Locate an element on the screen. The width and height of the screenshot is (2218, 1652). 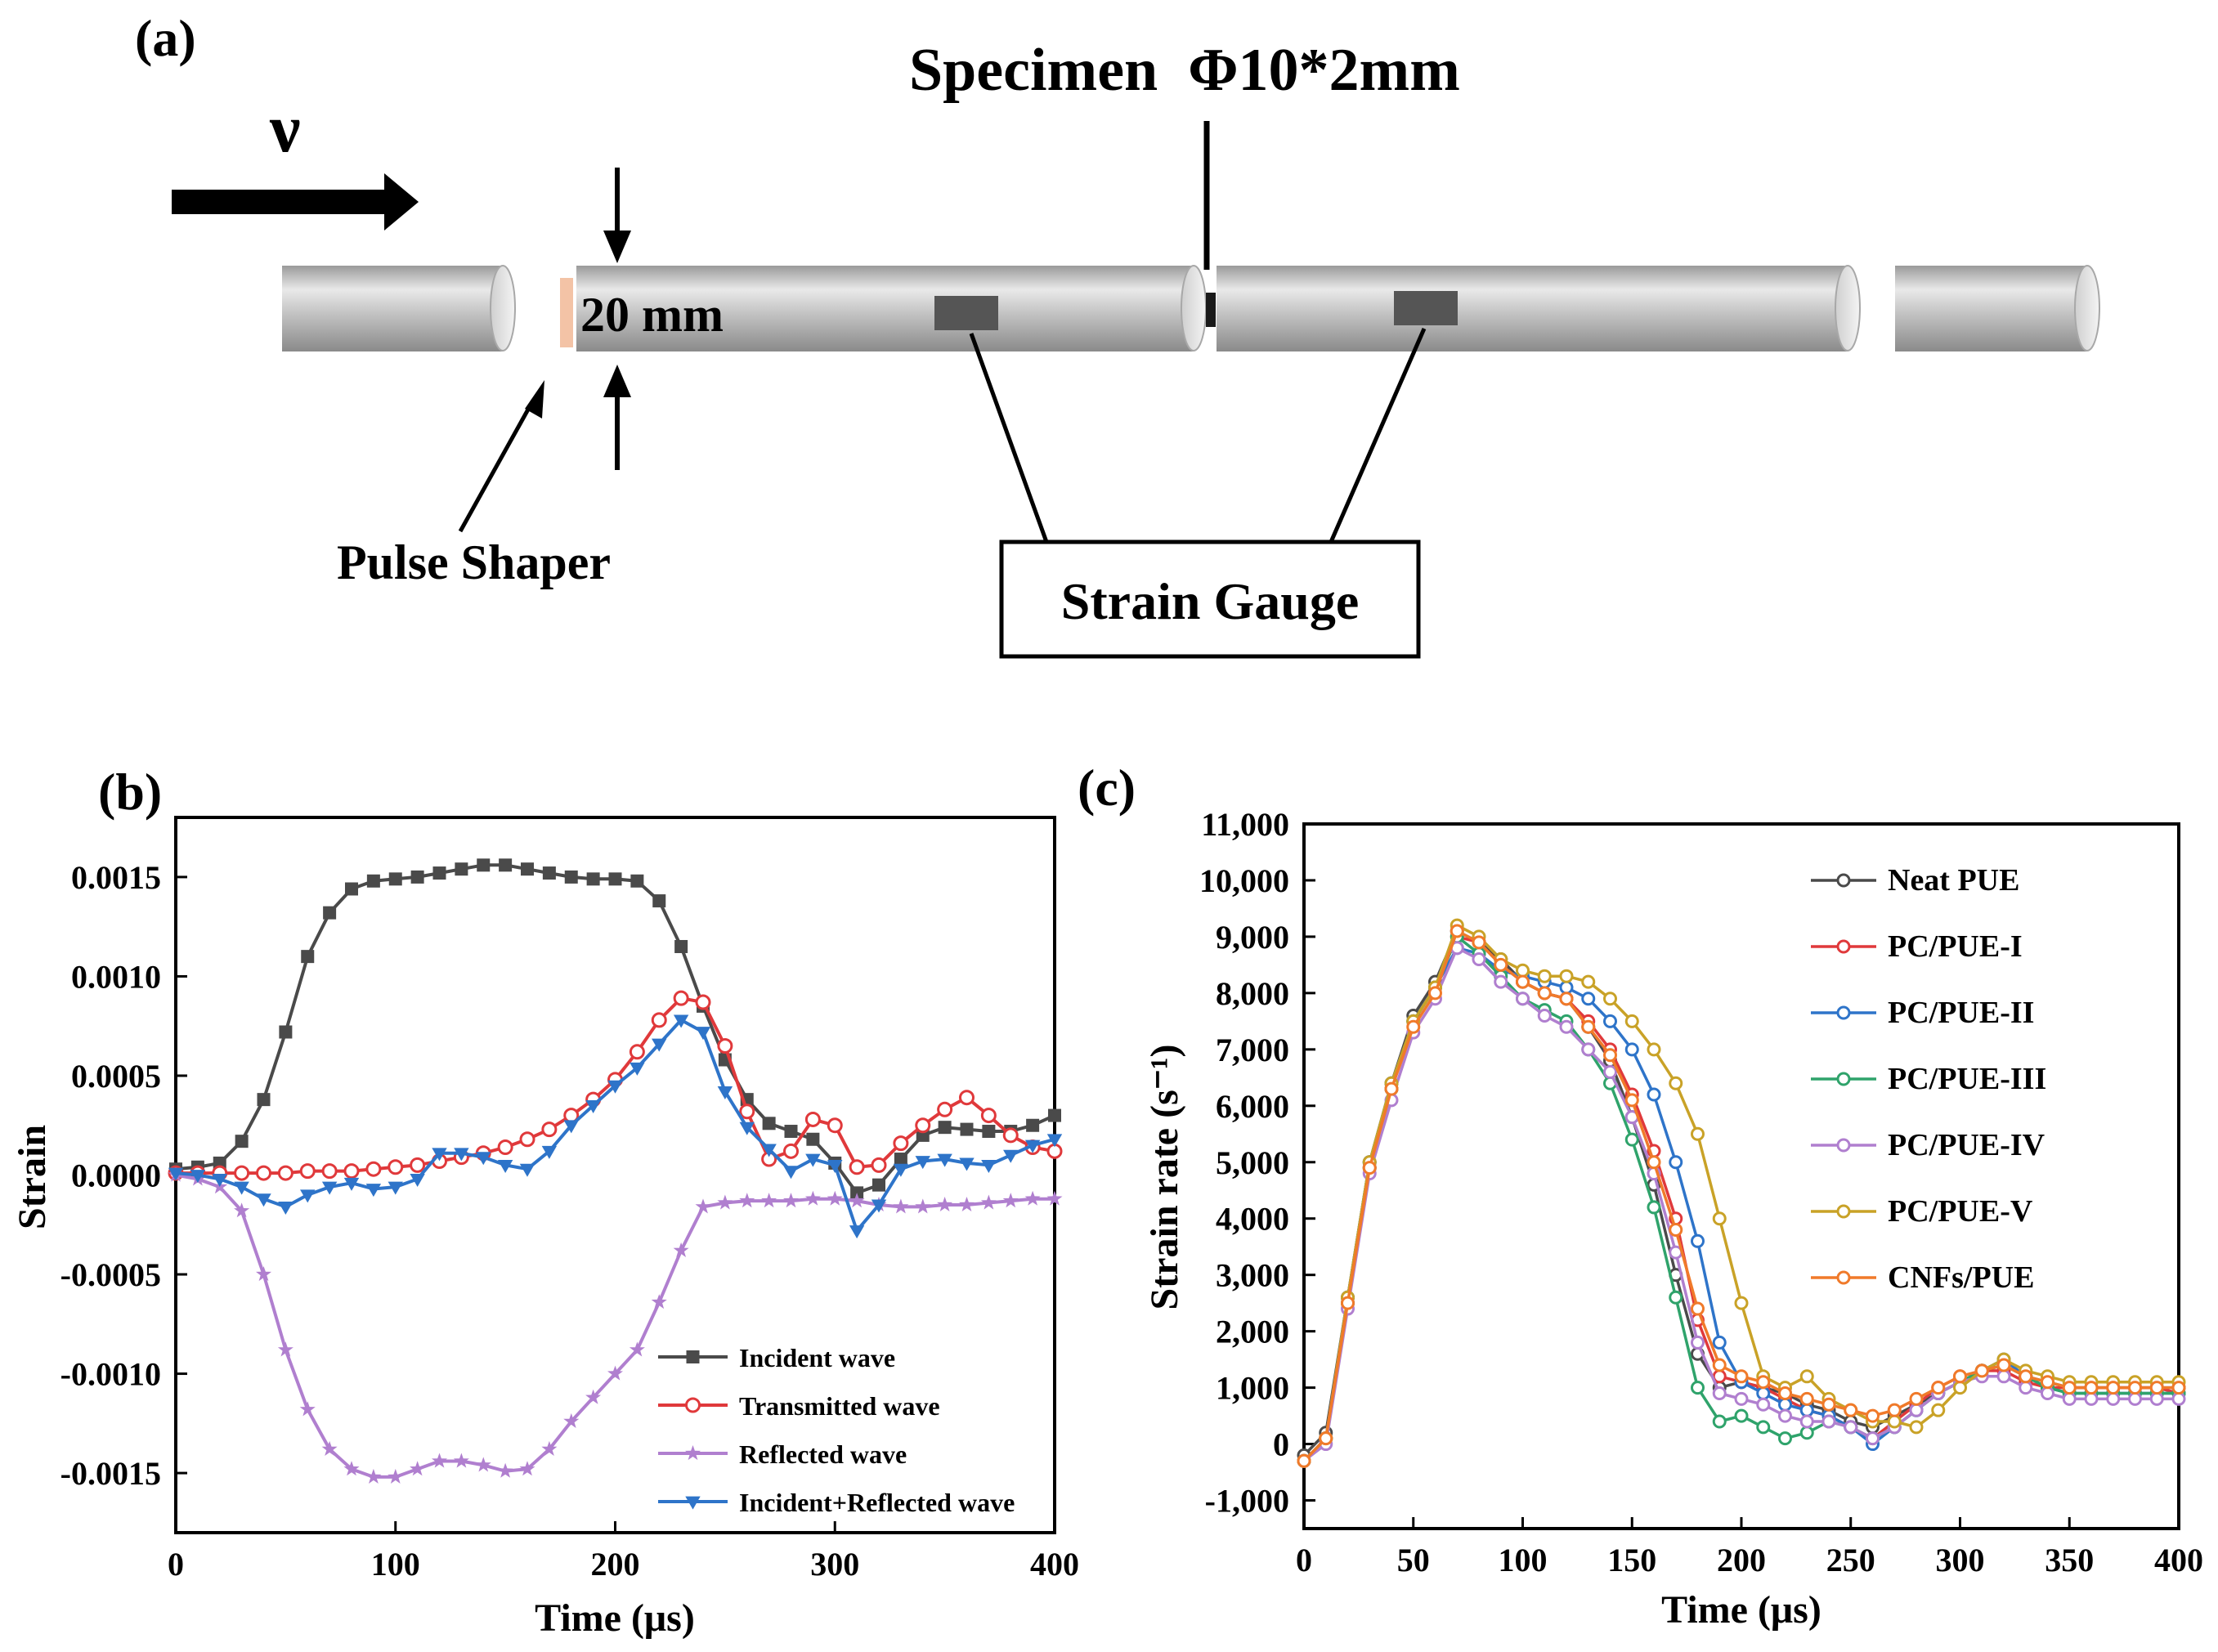
panel-c-label: (c) is located at coordinates (1107, 788).